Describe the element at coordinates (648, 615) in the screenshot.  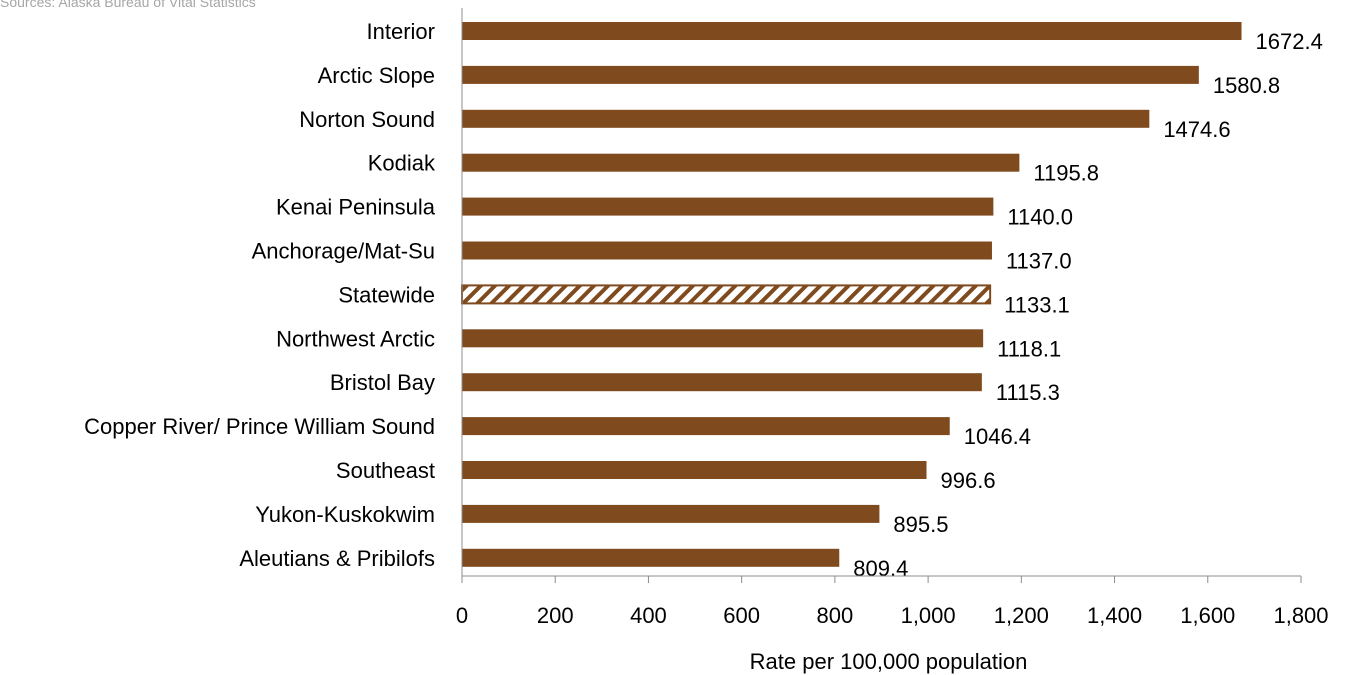
I see `x-tick-label: 400` at that location.